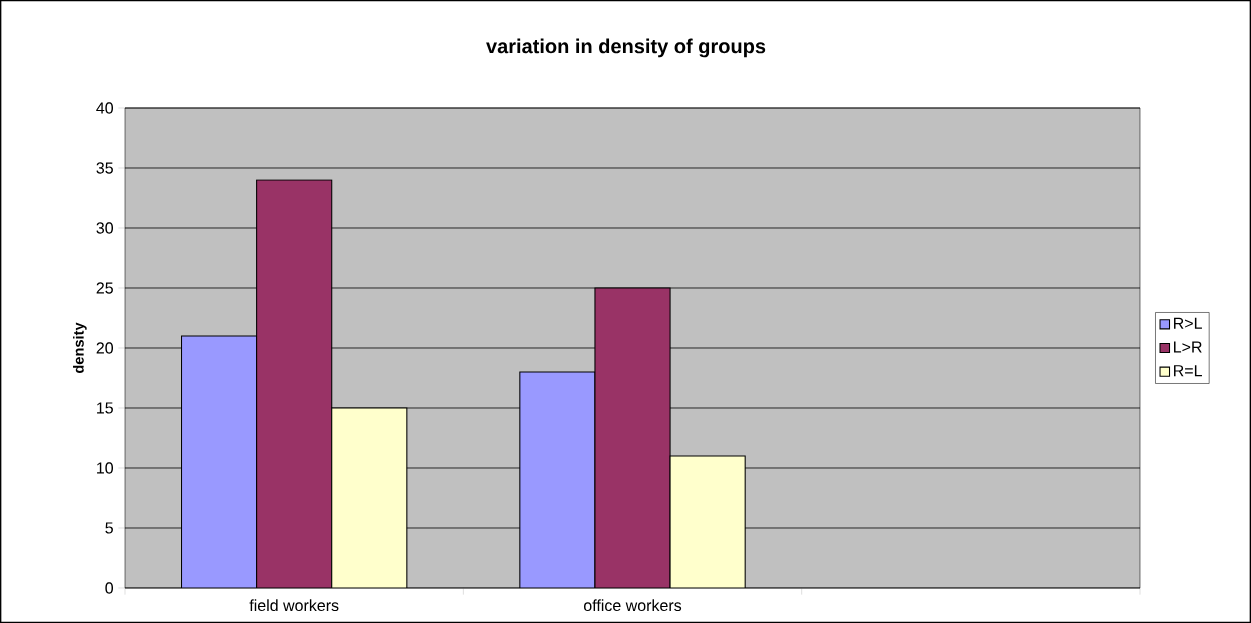  I want to click on legend-label: L>R, so click(1188, 347).